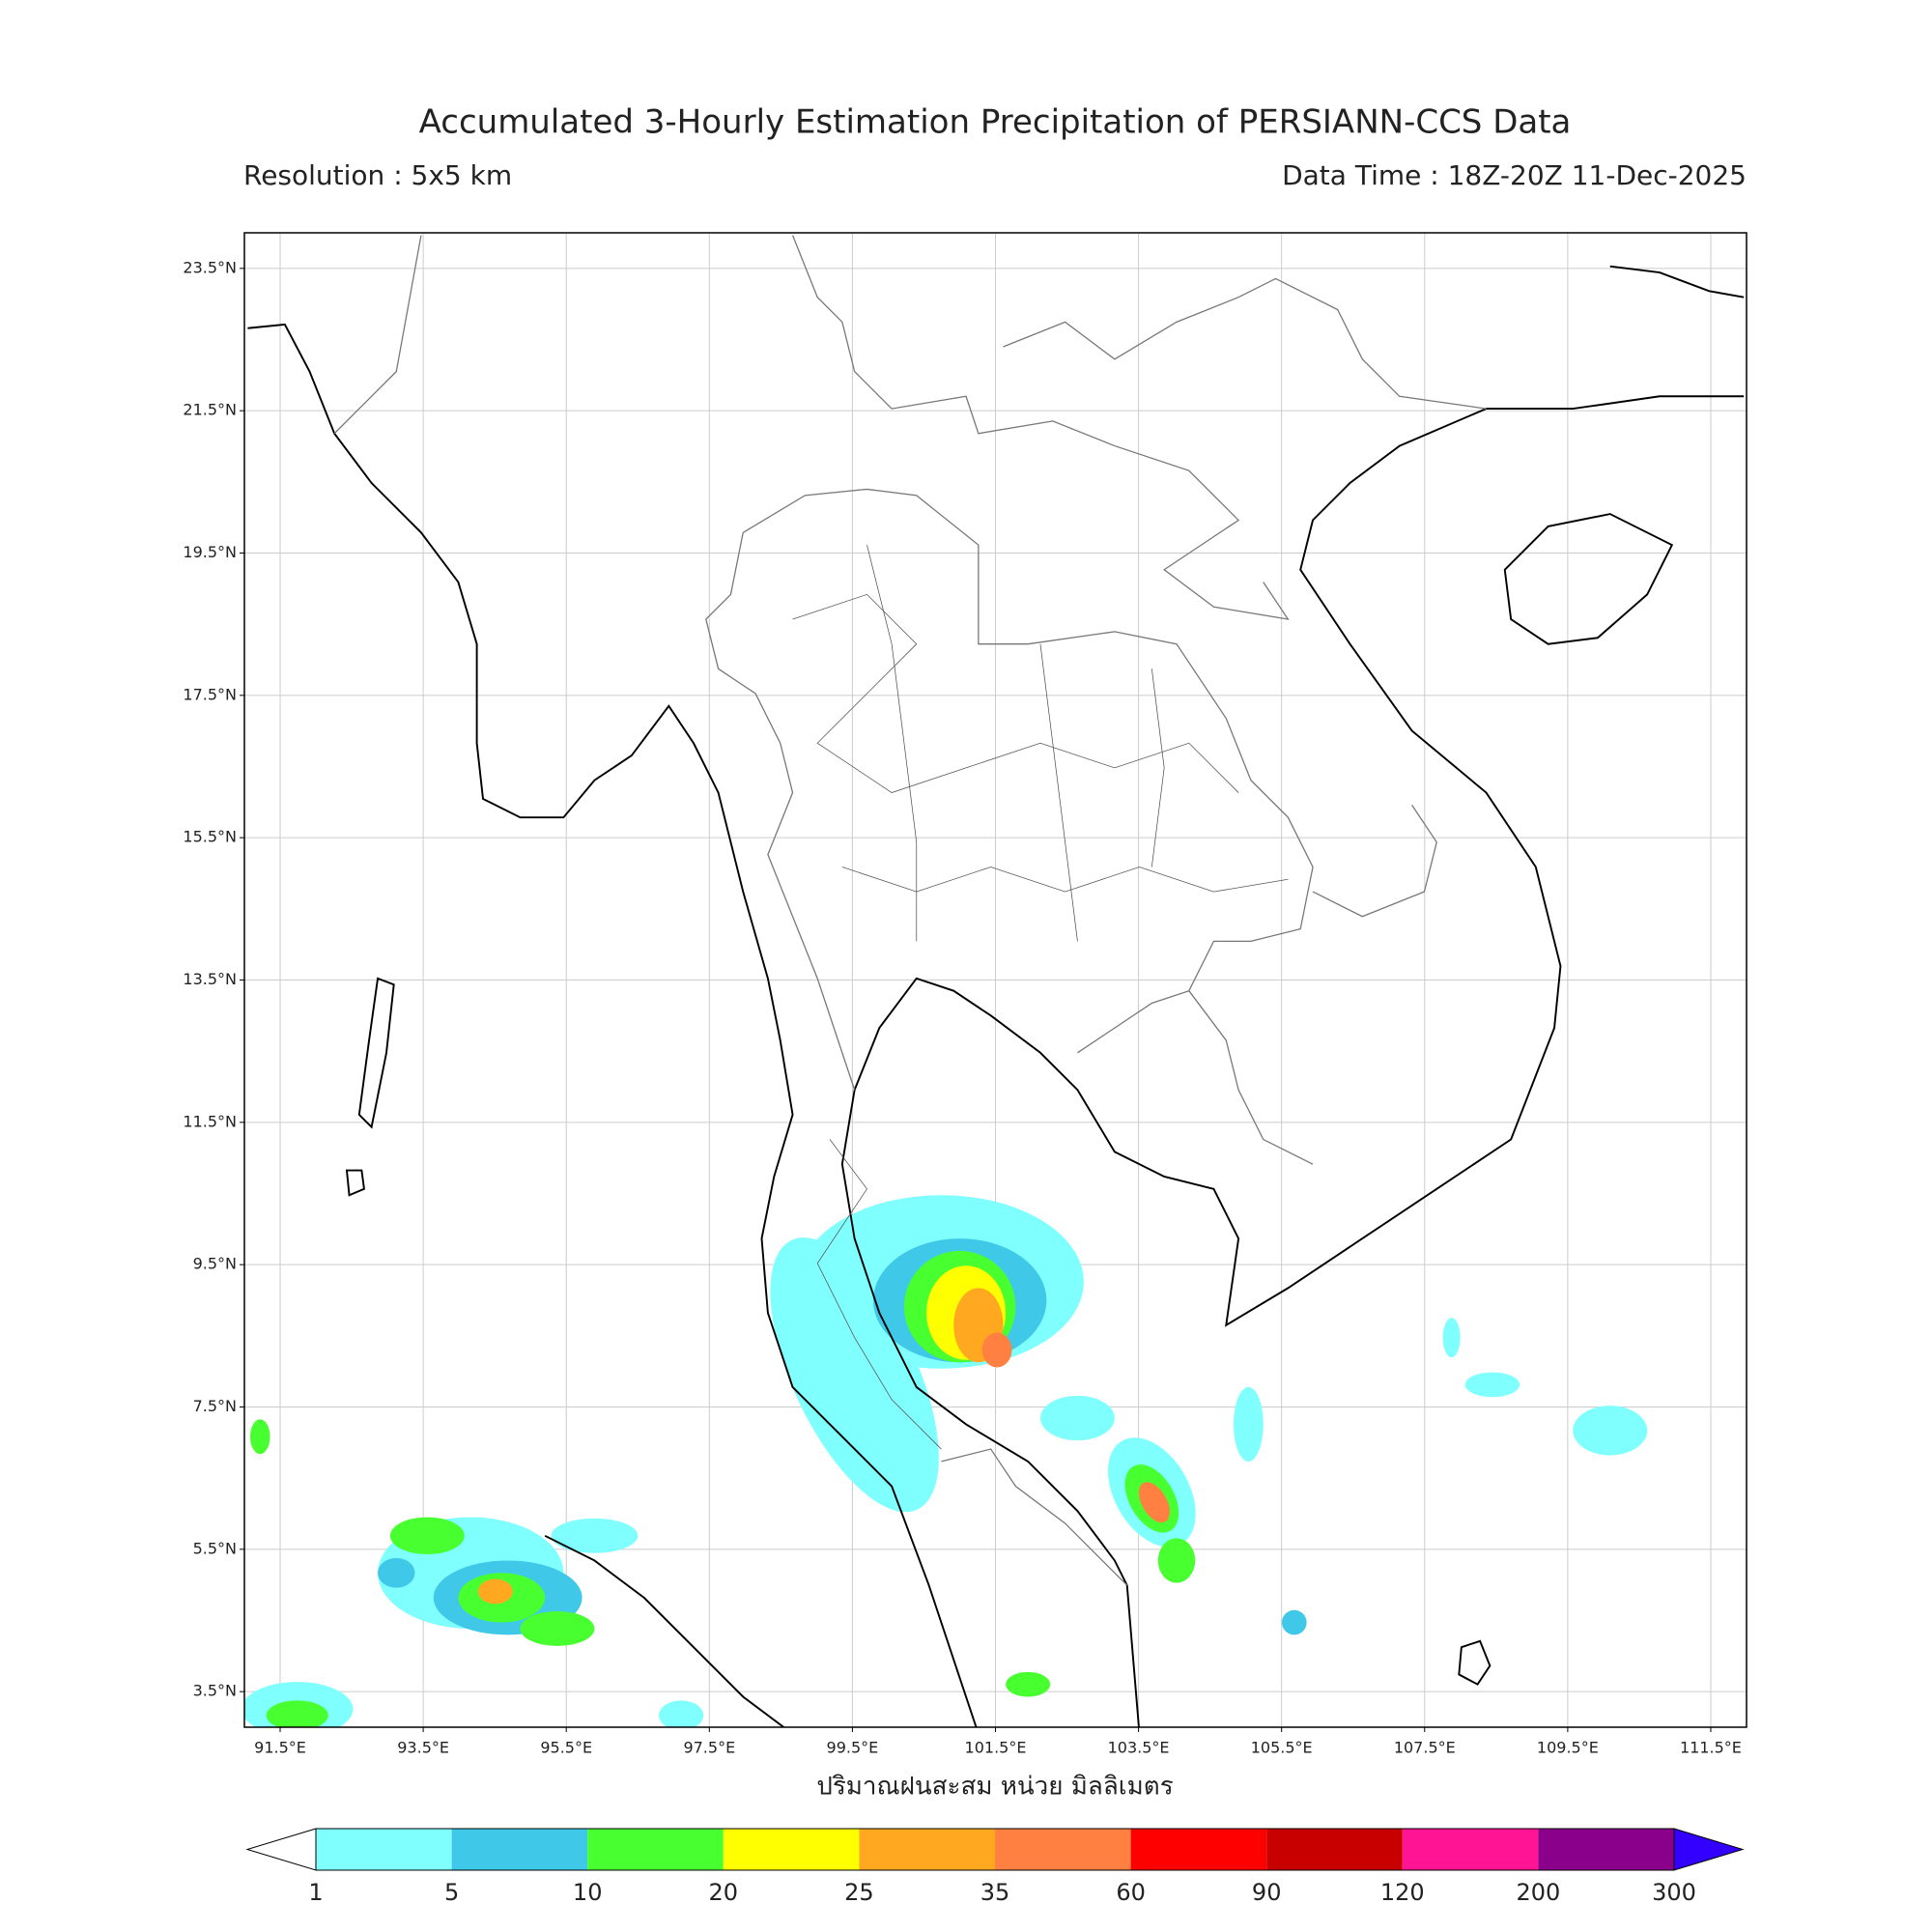 The height and width of the screenshot is (1932, 1932). I want to click on lon-tick-label: 107.5°E, so click(1425, 1748).